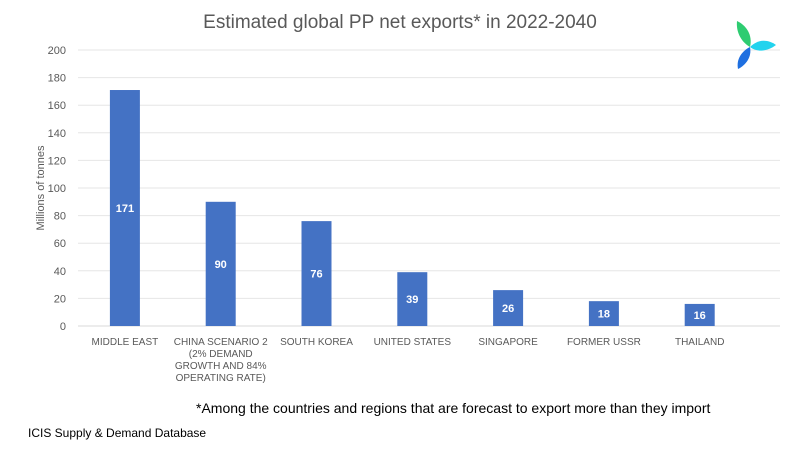  Describe the element at coordinates (60, 217) in the screenshot. I see `y-tick-label: 80` at that location.